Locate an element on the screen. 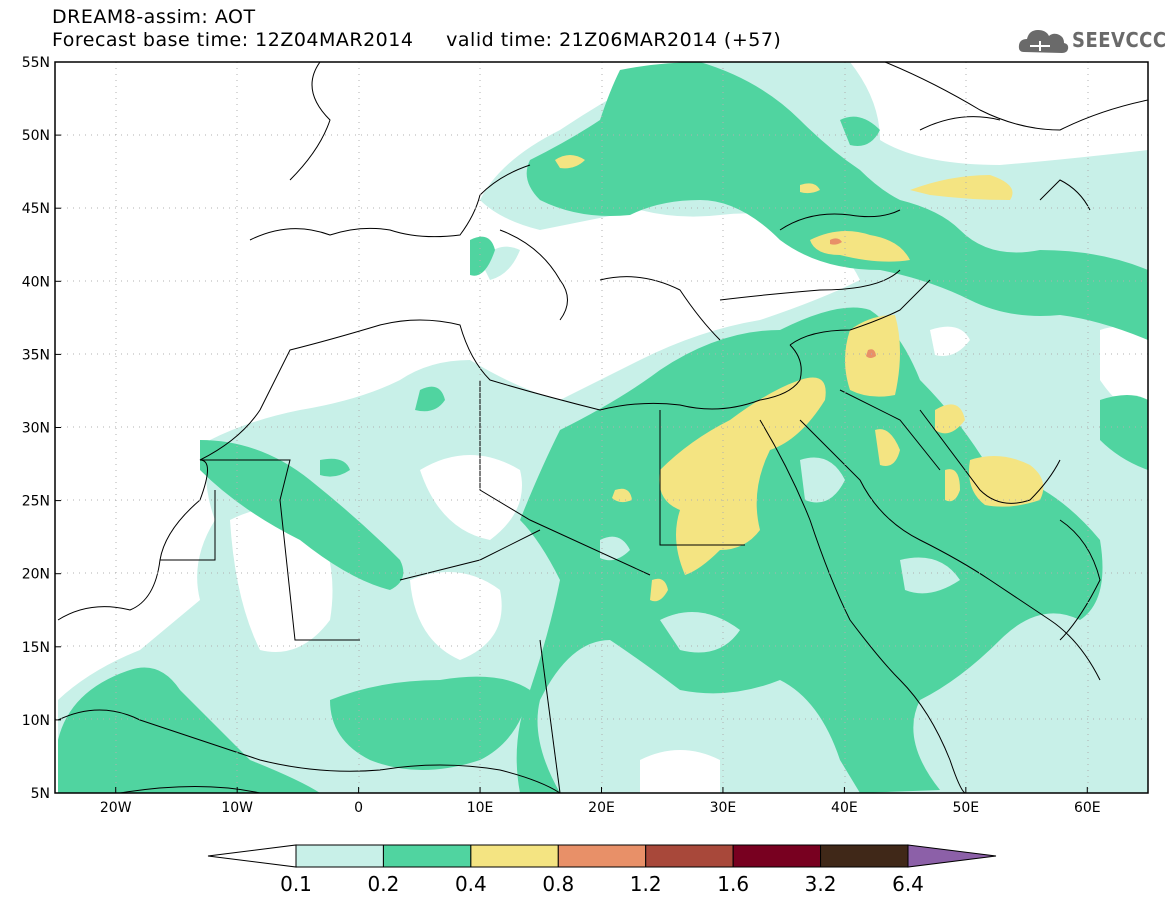 The width and height of the screenshot is (1165, 905). lon-label: 20E is located at coordinates (601, 808).